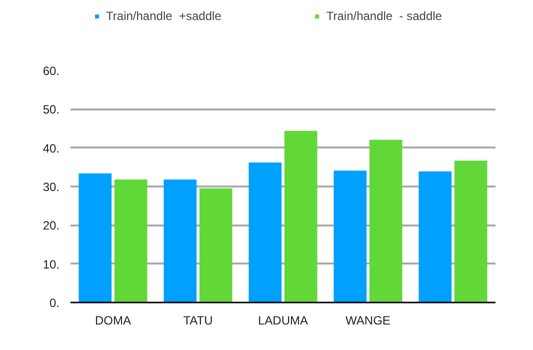 Image resolution: width=533 pixels, height=350 pixels. I want to click on legend-label: Train/handle +saddle, so click(164, 16).